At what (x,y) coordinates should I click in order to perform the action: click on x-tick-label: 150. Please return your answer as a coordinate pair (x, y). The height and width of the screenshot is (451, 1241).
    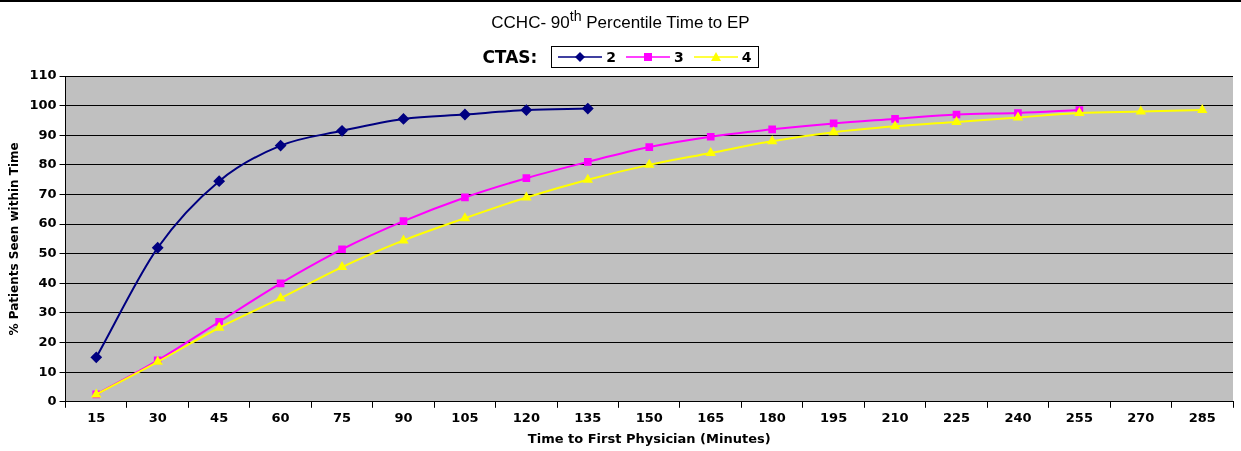
    Looking at the image, I should click on (649, 417).